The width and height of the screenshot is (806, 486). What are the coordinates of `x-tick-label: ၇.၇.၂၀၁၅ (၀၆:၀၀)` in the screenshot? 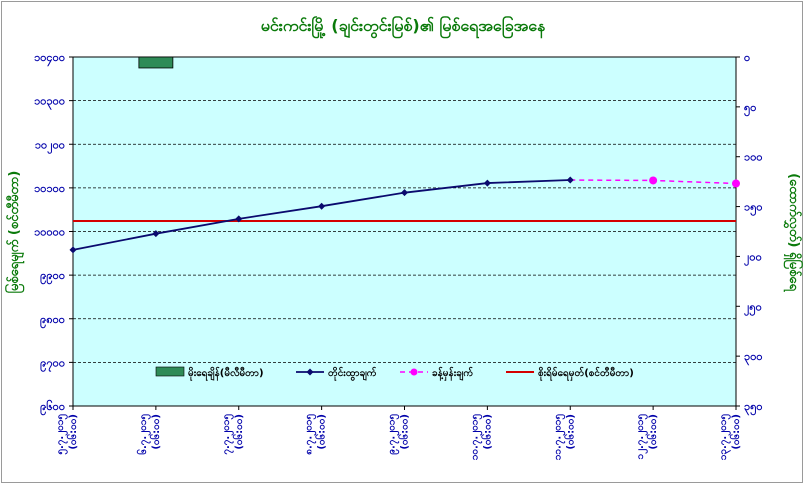 It's located at (233, 435).